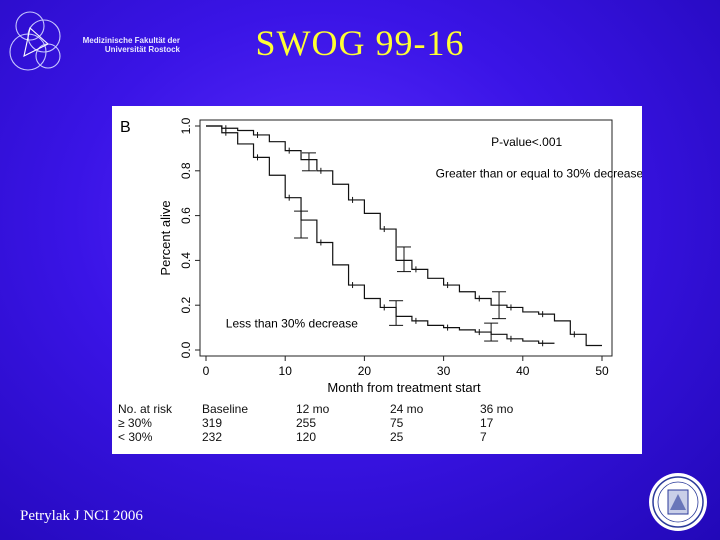  Describe the element at coordinates (135, 437) in the screenshot. I see `risk-table-cell: < 30%` at that location.